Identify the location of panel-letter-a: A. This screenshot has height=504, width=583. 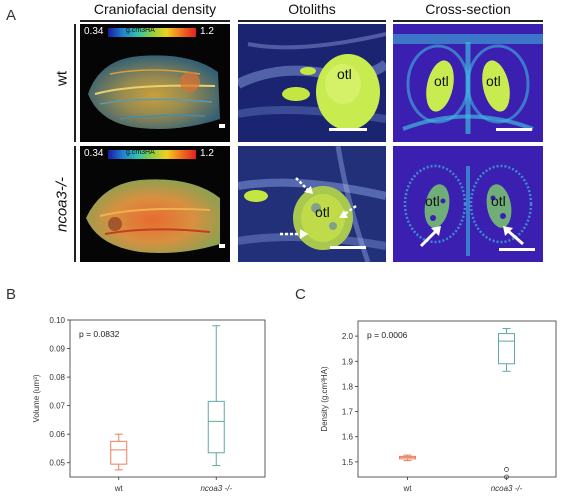
(11, 15).